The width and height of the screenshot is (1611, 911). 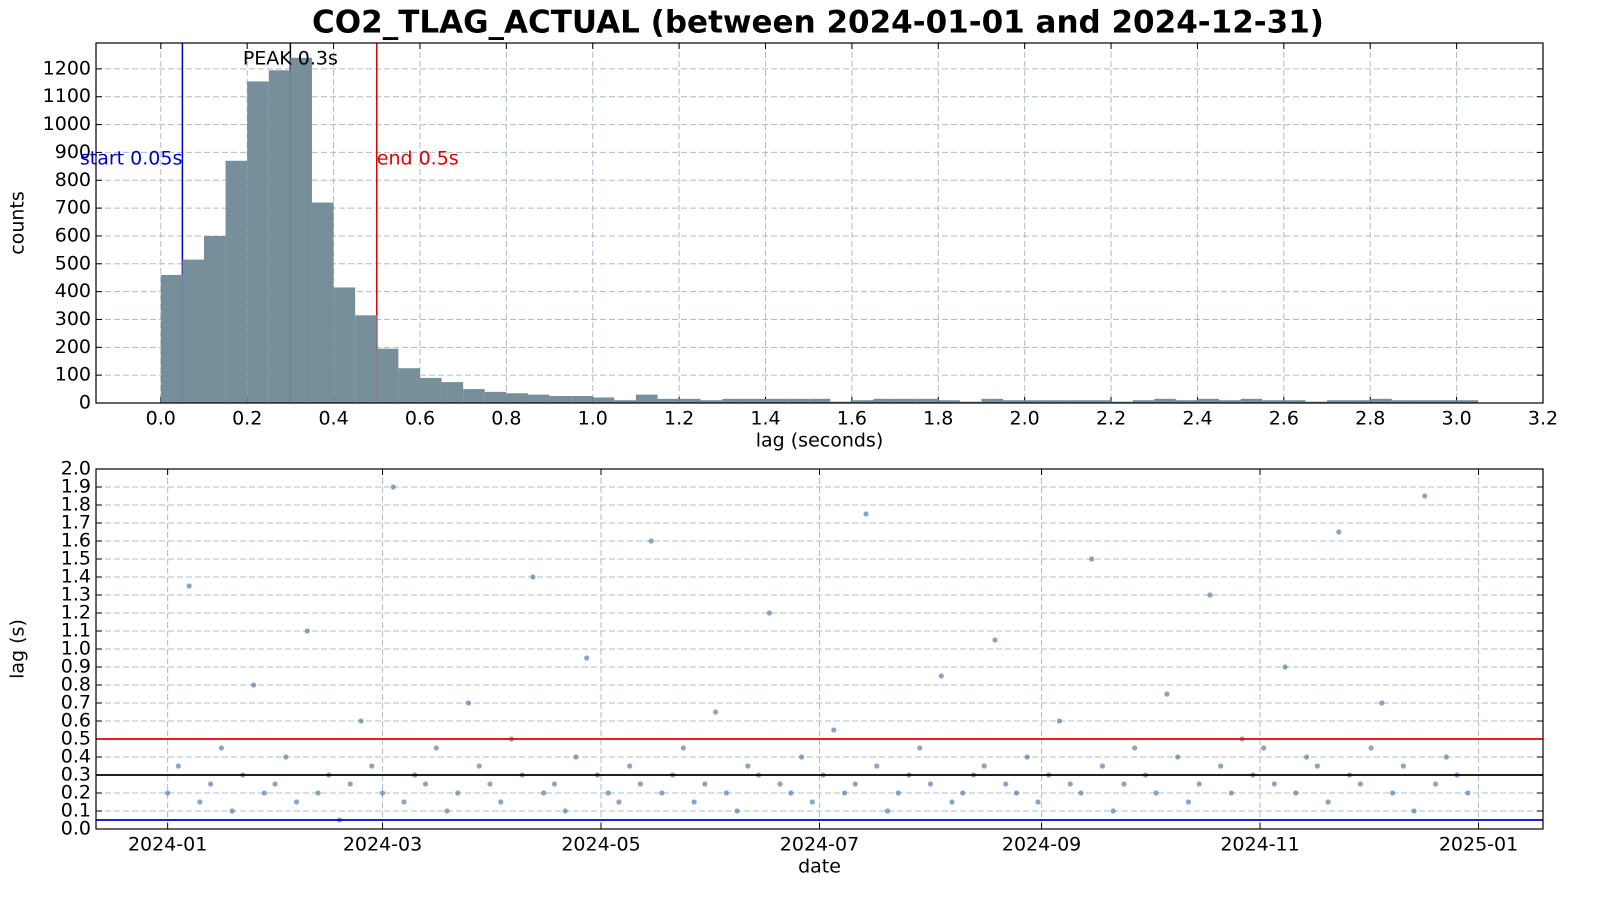 I want to click on x-axis-label: lag (seconds), so click(x=820, y=441).